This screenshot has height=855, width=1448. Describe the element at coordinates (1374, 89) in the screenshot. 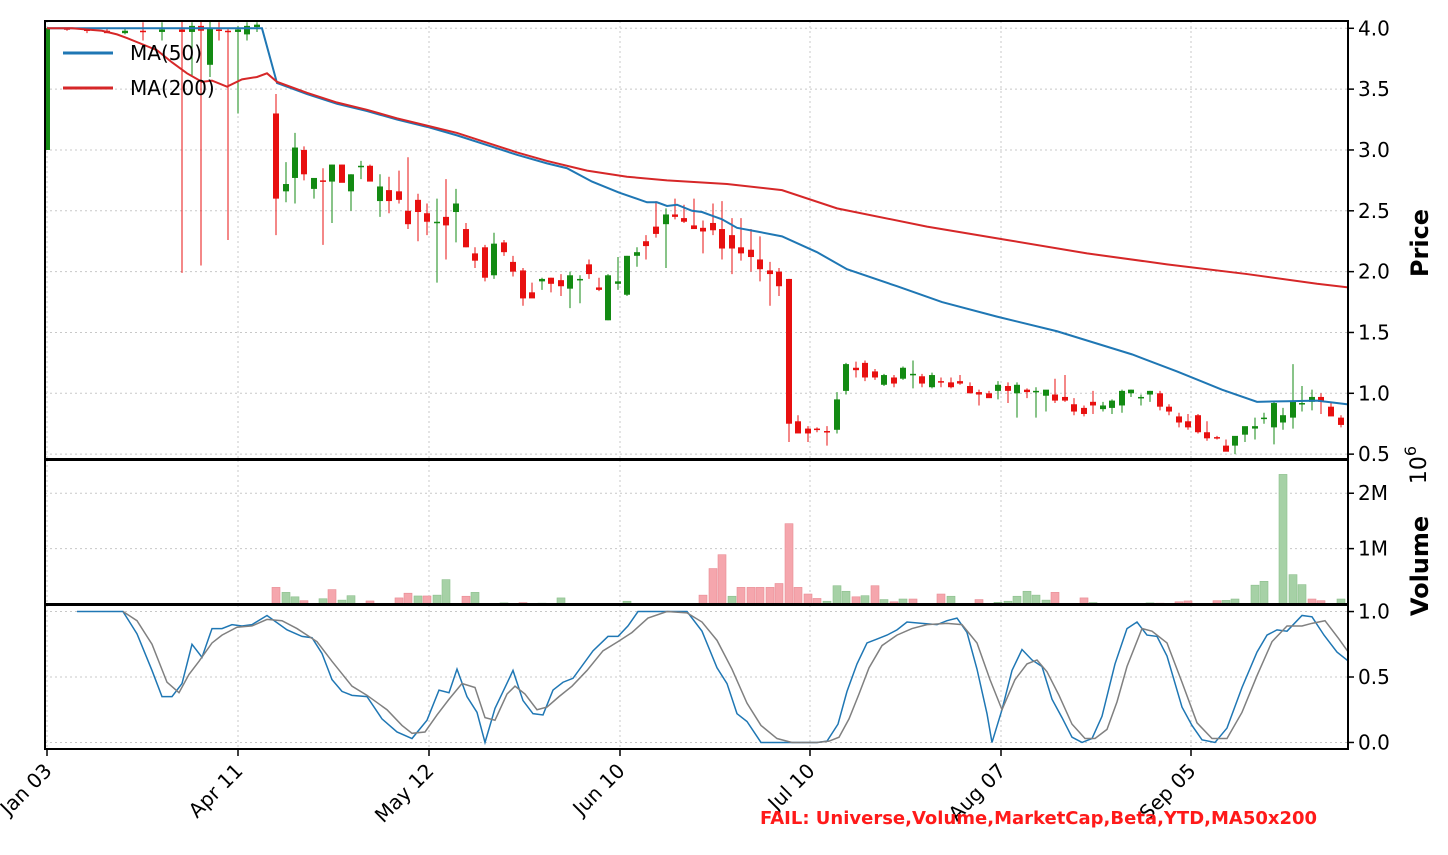

I see `y-tick-label: 3.5` at that location.